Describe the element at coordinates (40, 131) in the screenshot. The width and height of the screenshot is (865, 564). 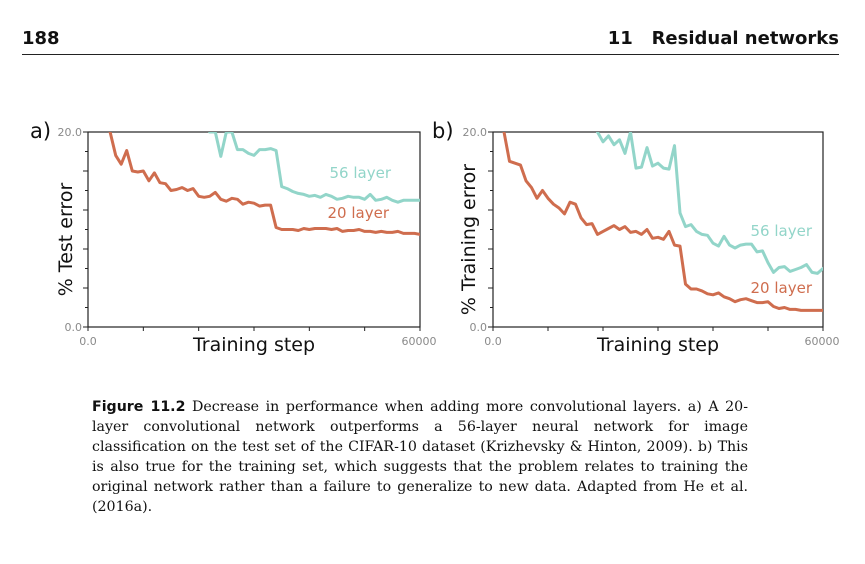
I see `panel-label: a)` at that location.